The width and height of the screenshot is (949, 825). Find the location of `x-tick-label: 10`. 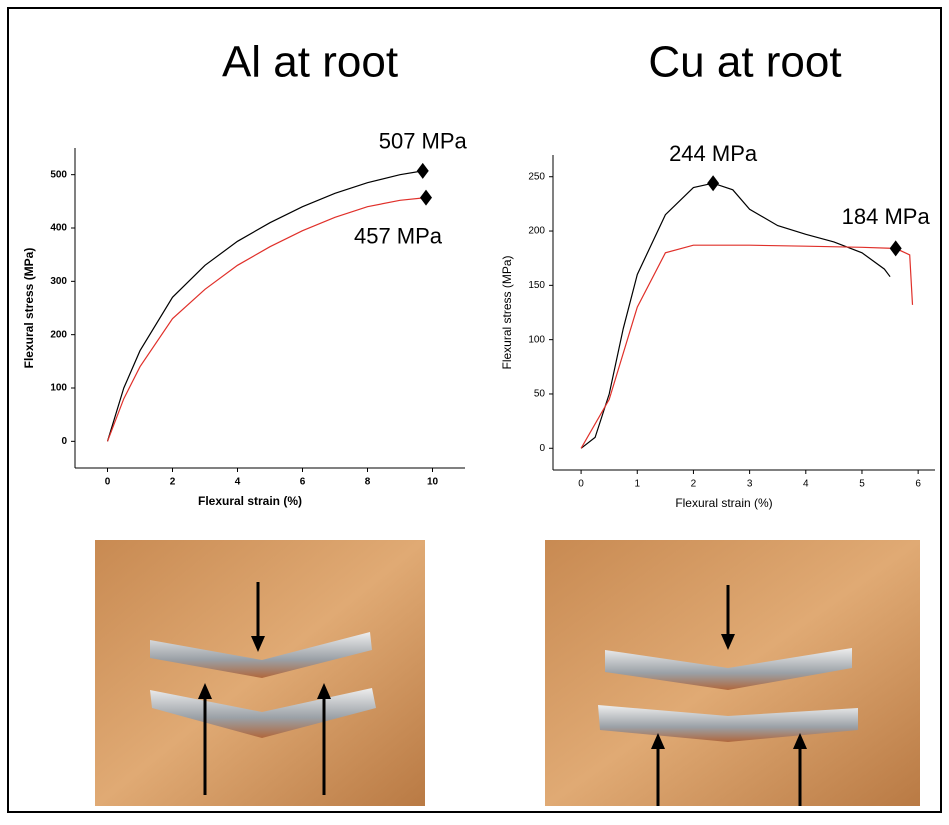

x-tick-label: 10 is located at coordinates (433, 482).